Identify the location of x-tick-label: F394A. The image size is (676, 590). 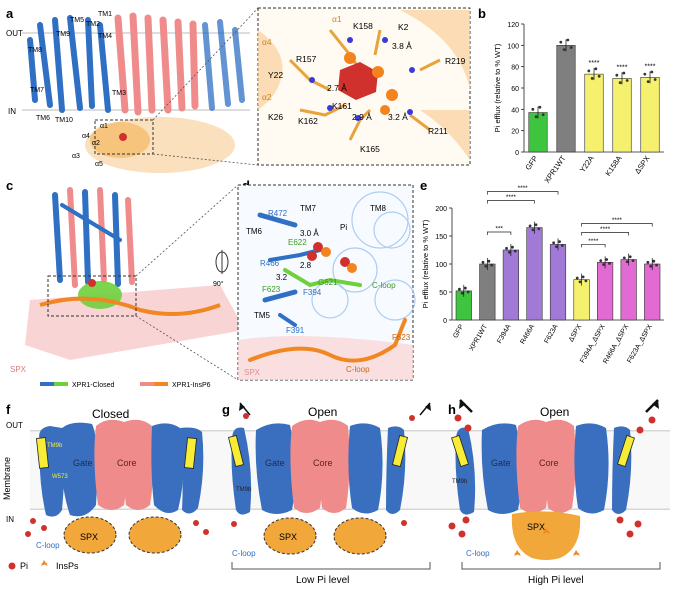
(504, 334).